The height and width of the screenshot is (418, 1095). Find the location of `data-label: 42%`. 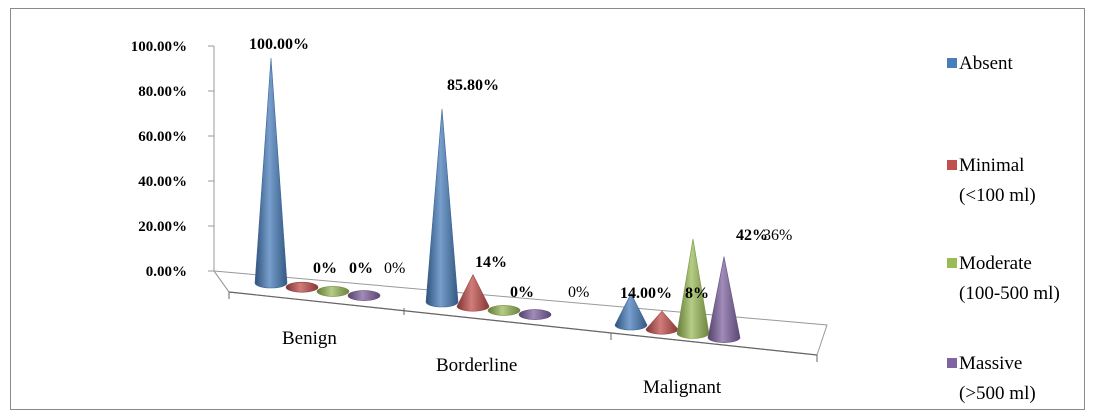

data-label: 42% is located at coordinates (752, 235).